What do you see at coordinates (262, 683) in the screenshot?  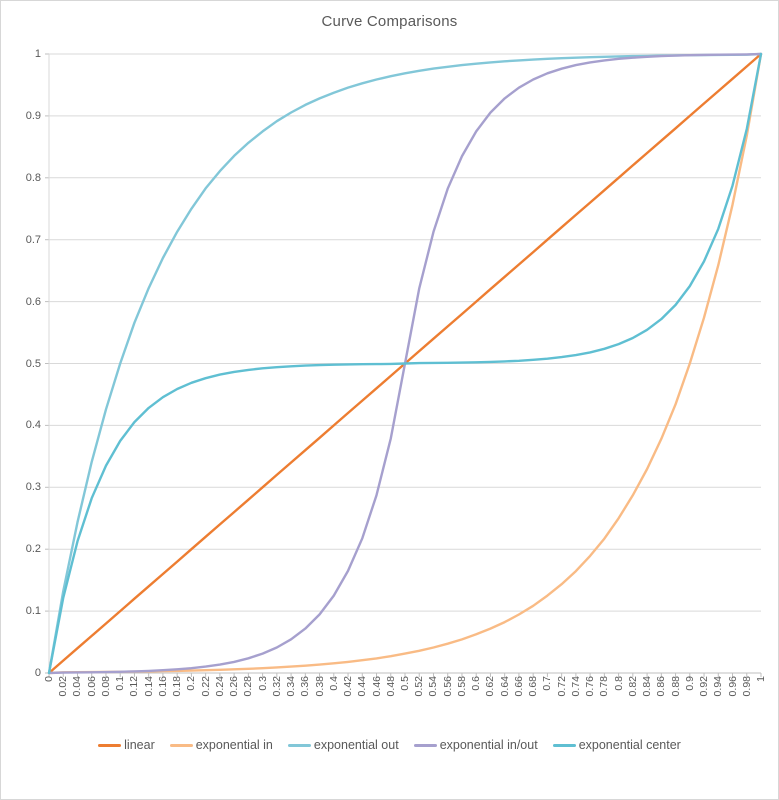 I see `x-tick-label: 0.3` at bounding box center [262, 683].